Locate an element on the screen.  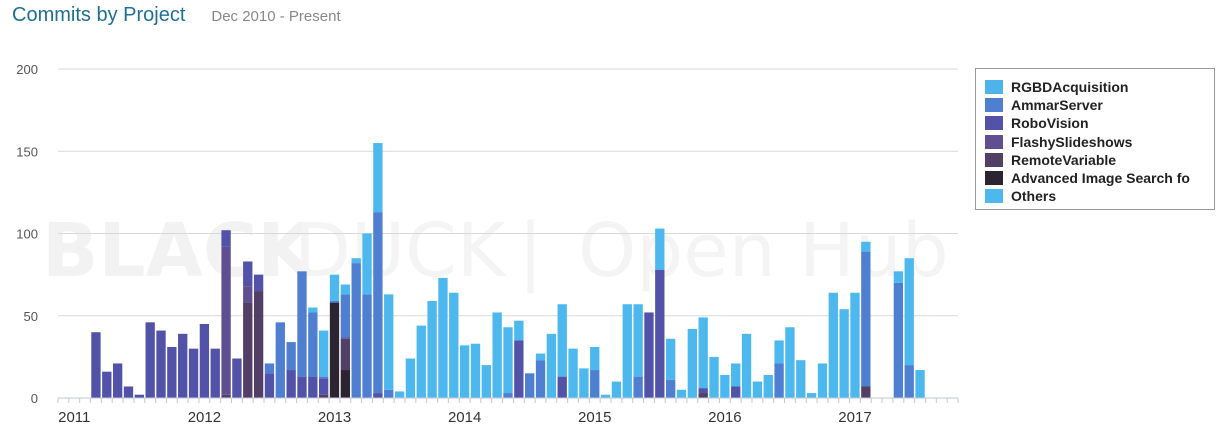
legend-item: RemoteVariable is located at coordinates (1099, 160).